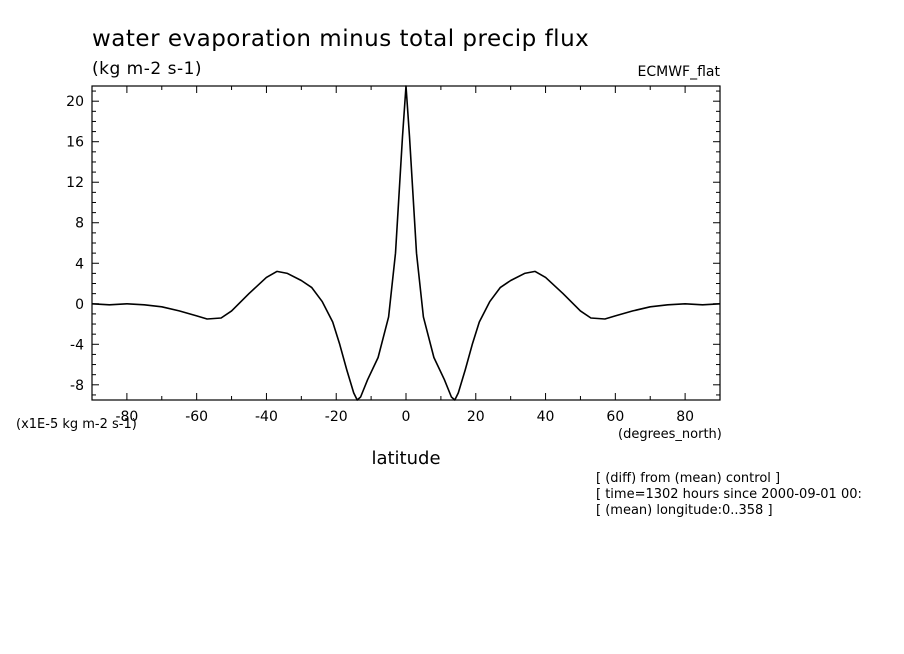  What do you see at coordinates (77, 345) in the screenshot?
I see `y-tick-label: -4` at bounding box center [77, 345].